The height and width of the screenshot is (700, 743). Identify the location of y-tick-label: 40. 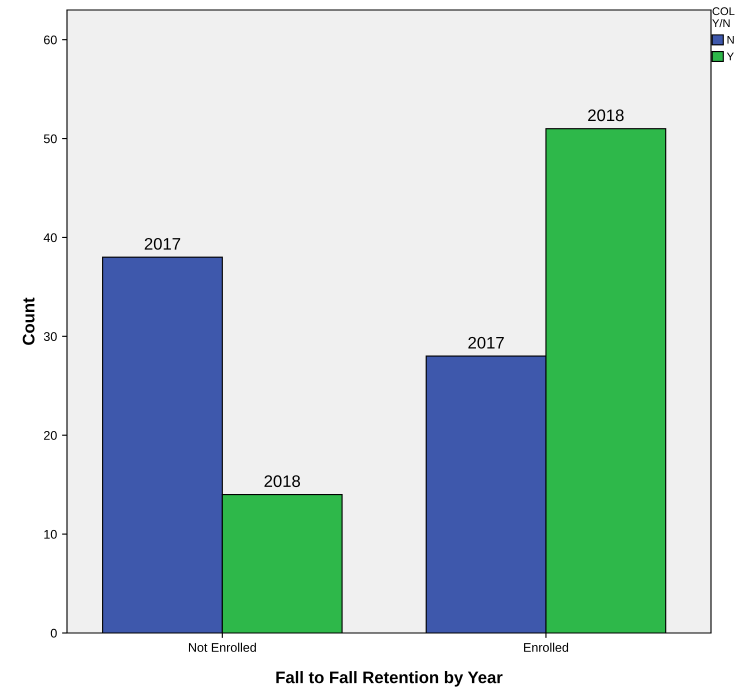
(50, 237).